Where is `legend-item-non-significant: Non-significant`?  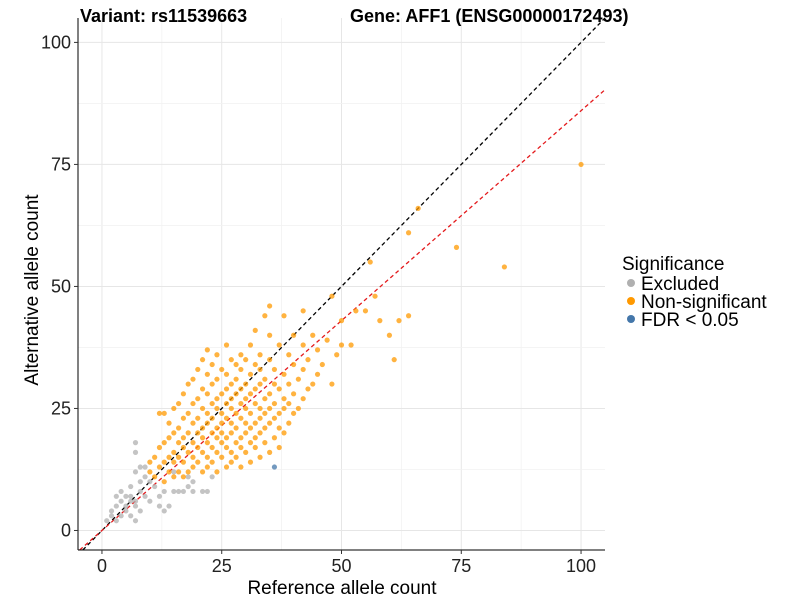 legend-item-non-significant: Non-significant is located at coordinates (697, 302).